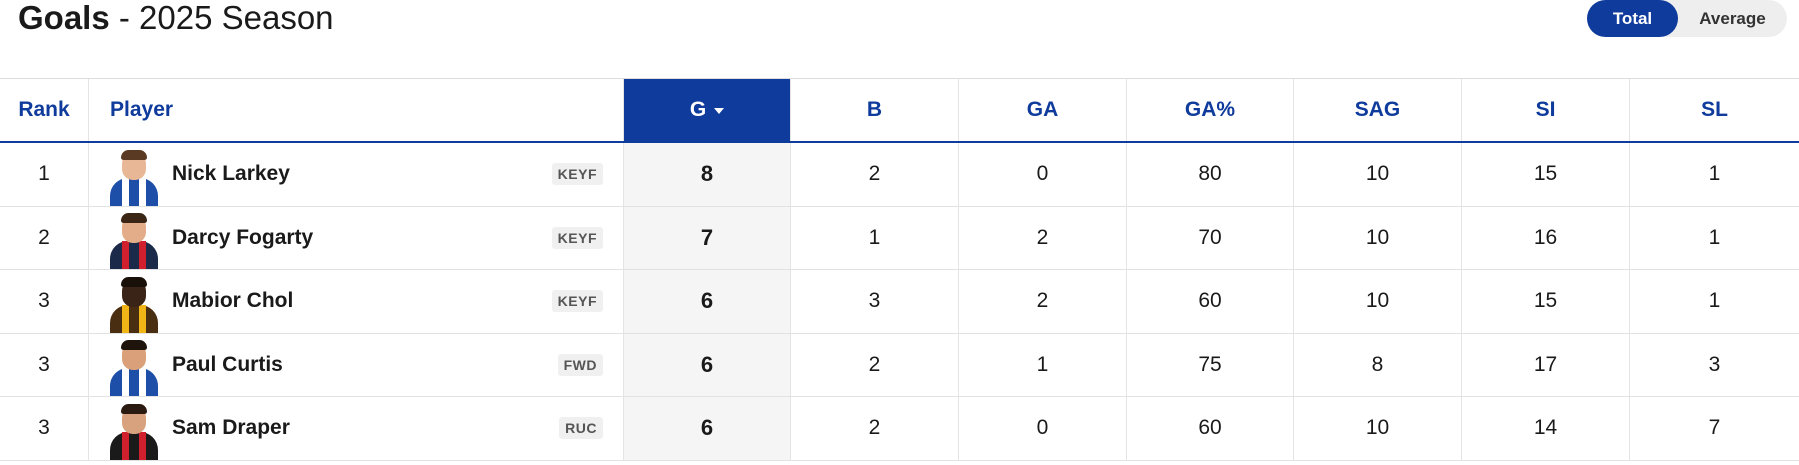  I want to click on column-header-label: B, so click(874, 109).